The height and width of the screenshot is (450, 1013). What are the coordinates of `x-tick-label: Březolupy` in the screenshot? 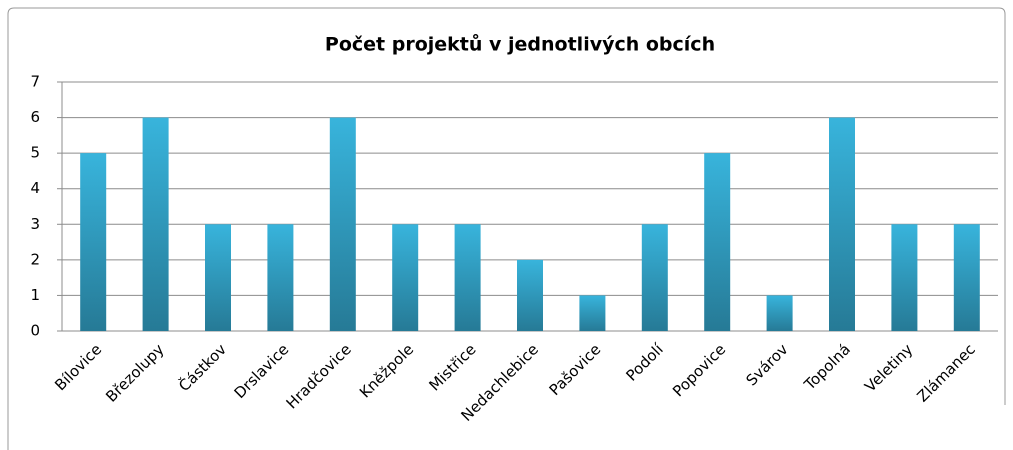 It's located at (134, 372).